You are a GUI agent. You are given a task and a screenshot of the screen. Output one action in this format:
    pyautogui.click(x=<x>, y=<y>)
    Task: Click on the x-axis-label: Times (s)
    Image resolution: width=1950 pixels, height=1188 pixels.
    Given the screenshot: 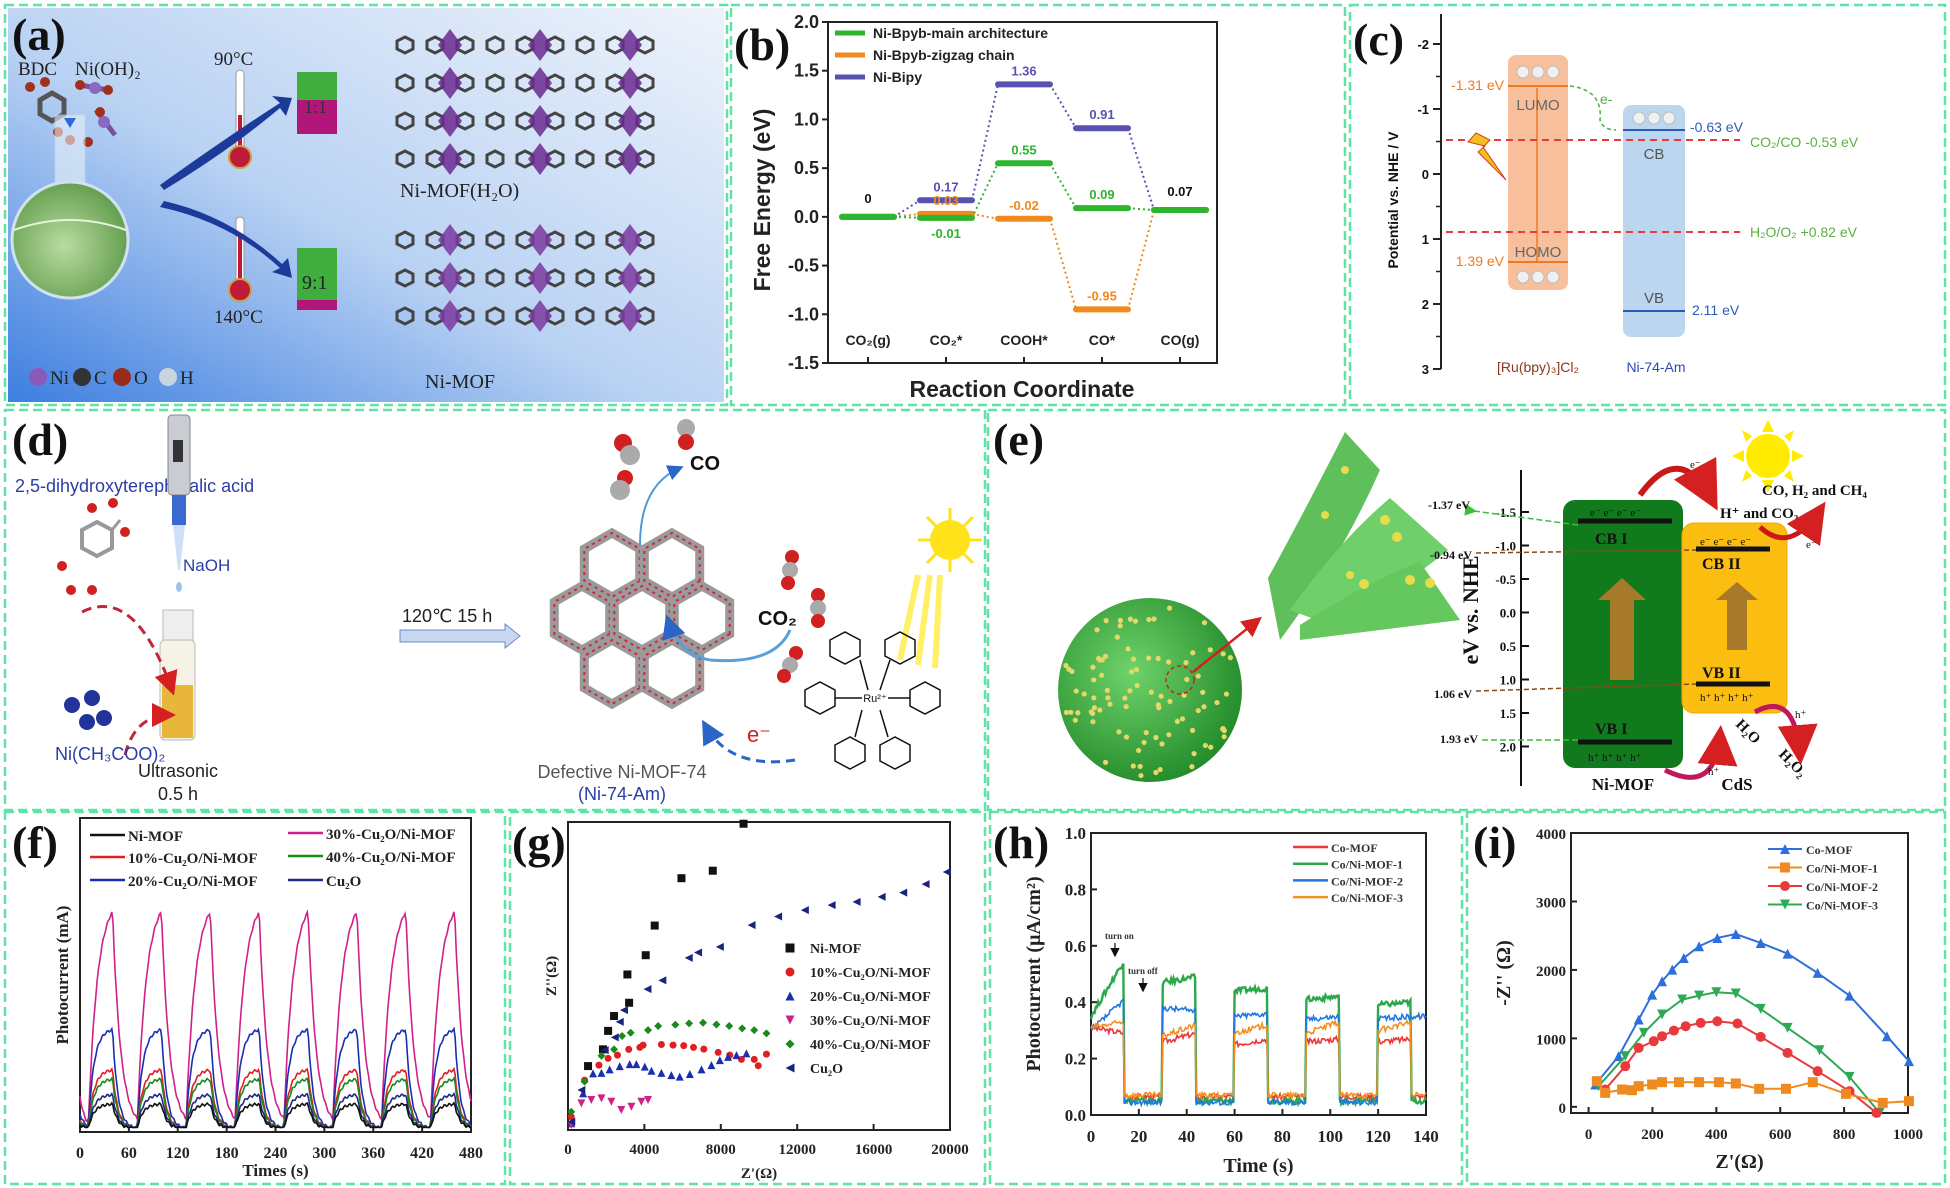 What is the action you would take?
    pyautogui.click(x=275, y=1170)
    